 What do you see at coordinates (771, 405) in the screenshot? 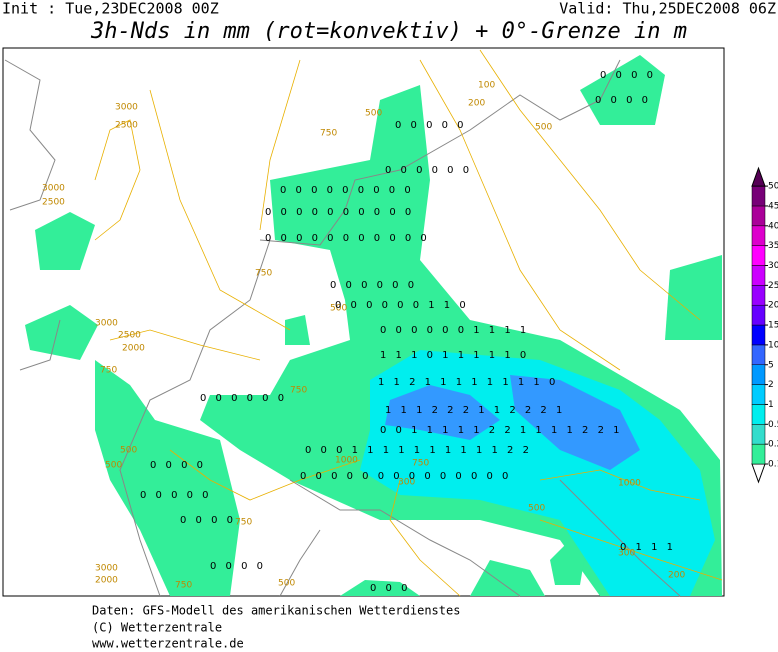
I see `colorbar-tick-label: 1` at bounding box center [771, 405].